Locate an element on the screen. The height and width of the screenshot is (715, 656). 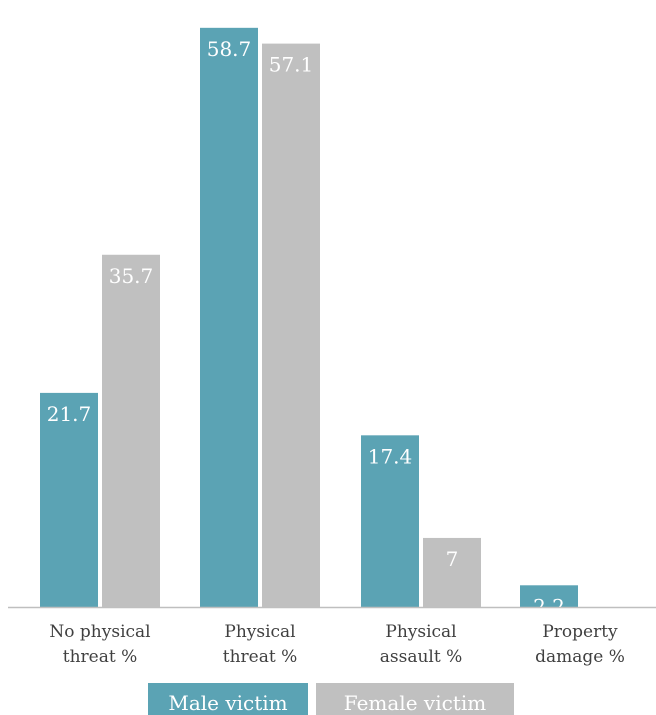
value-label-male-1: 58.7 is located at coordinates (229, 49).